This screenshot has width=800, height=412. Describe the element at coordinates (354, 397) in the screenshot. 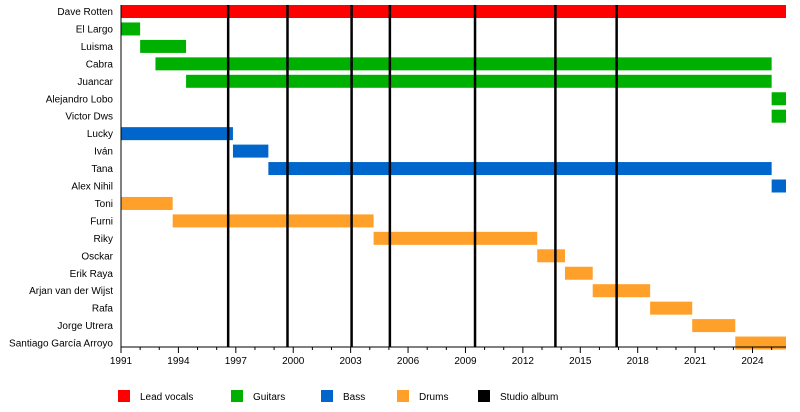

I see `legend-label: Bass` at that location.